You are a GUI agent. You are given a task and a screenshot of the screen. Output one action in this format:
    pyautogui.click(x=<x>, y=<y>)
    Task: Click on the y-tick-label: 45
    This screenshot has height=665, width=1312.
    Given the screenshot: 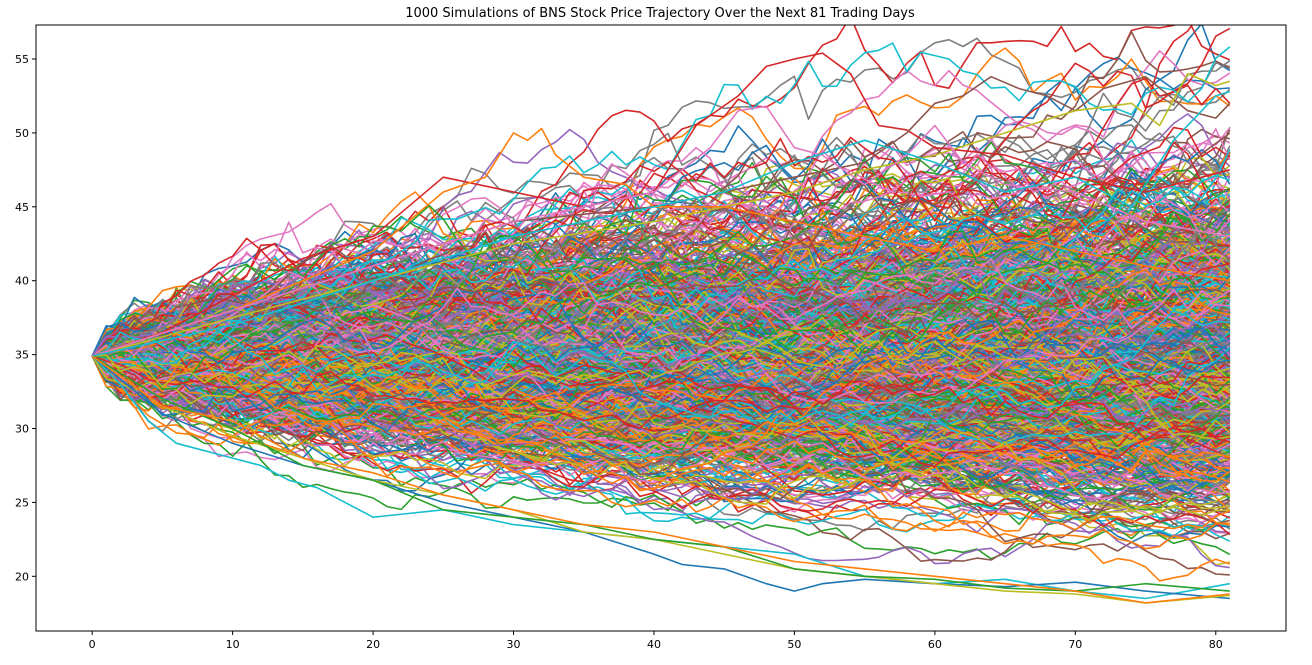 What is the action you would take?
    pyautogui.click(x=22, y=207)
    